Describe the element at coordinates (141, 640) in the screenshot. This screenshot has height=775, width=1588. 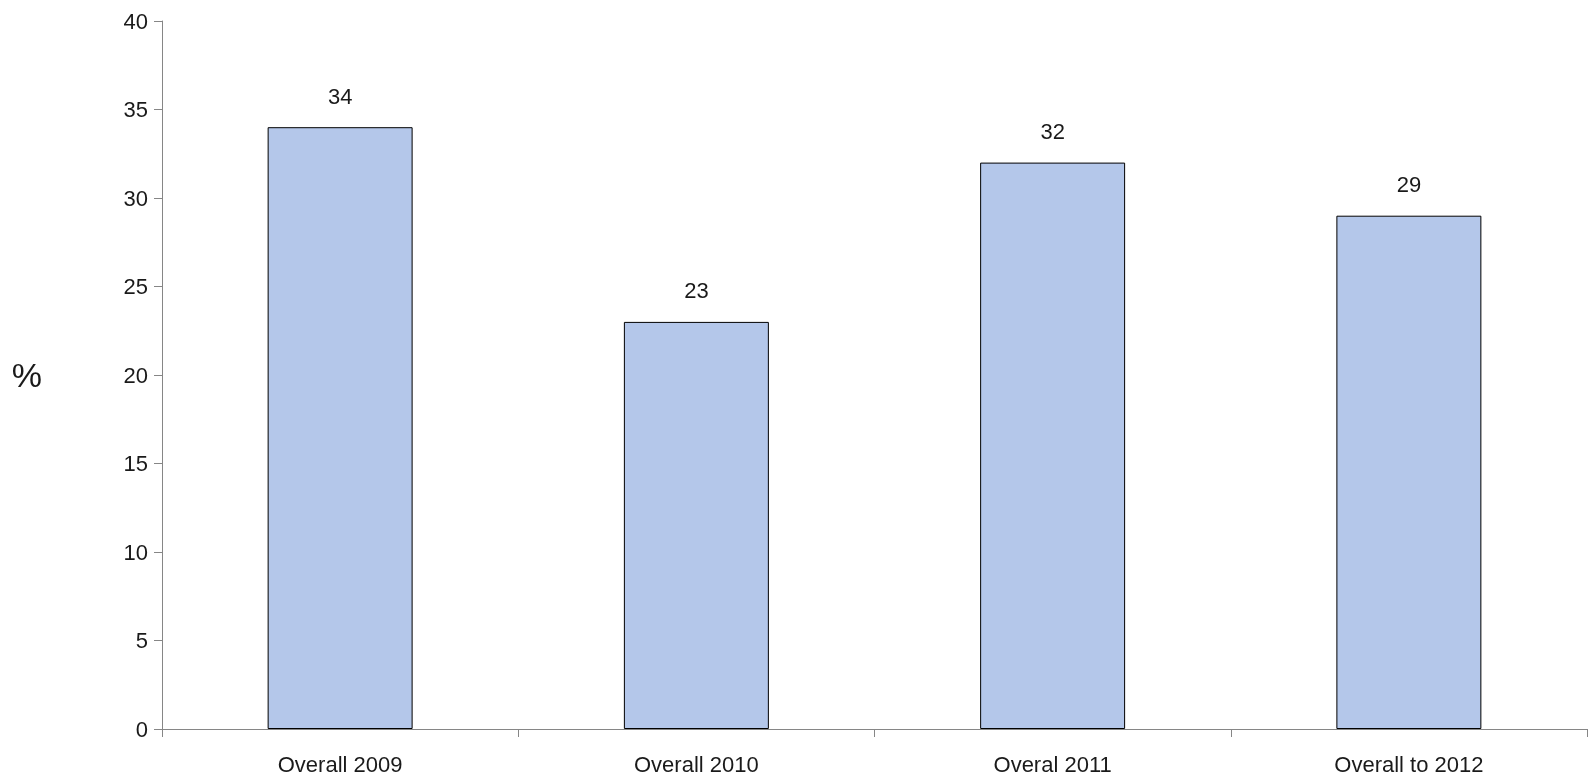
I see `y-tick-label: 5` at that location.